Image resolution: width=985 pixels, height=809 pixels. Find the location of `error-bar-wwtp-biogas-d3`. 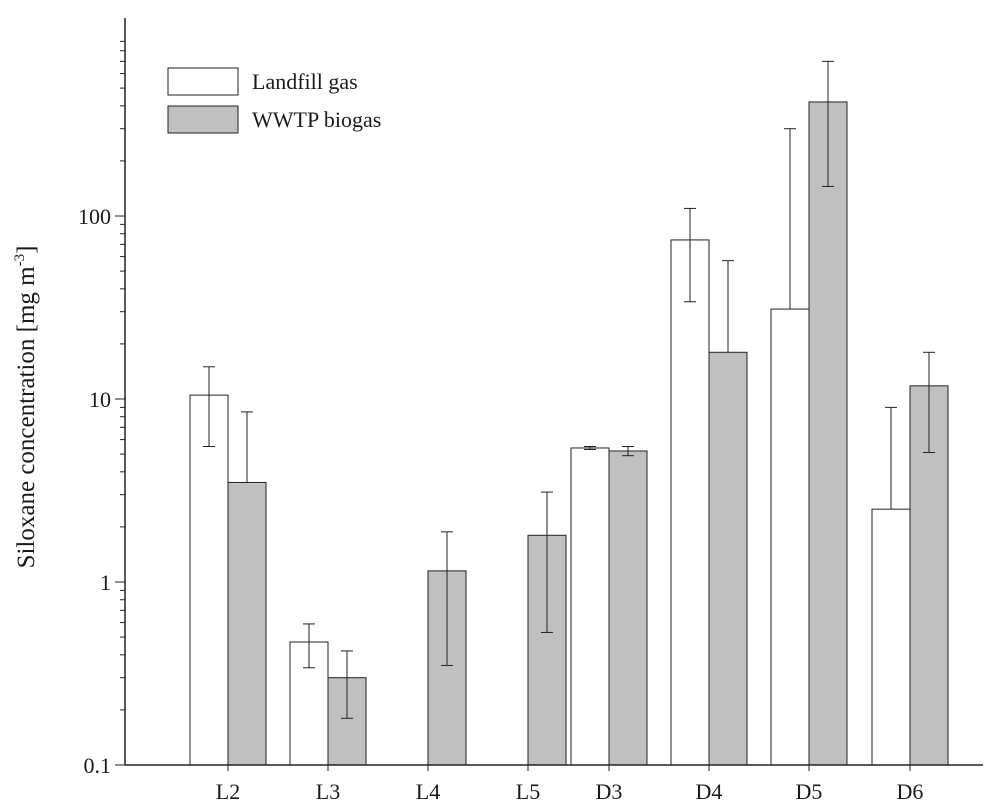

error-bar-wwtp-biogas-d3 is located at coordinates (628, 451).